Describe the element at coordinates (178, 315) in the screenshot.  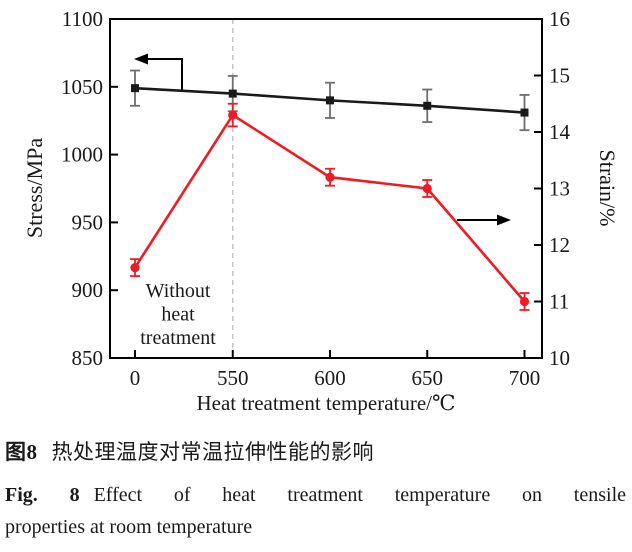
I see `without-heat-treatment-label-line: heat` at that location.